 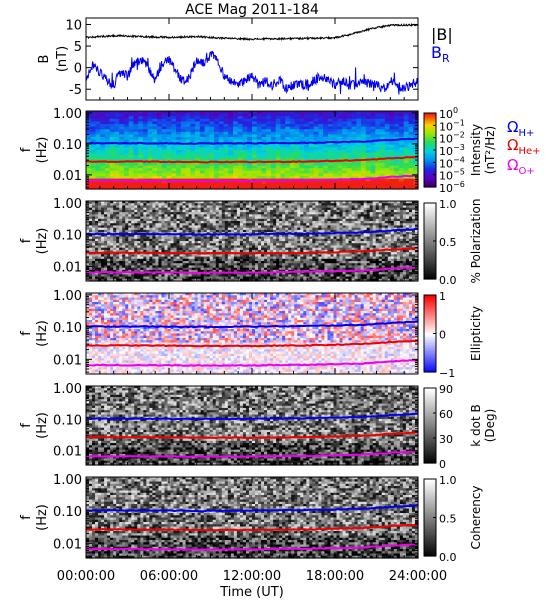 I want to click on b-ytick-label: 0, so click(x=78, y=69).